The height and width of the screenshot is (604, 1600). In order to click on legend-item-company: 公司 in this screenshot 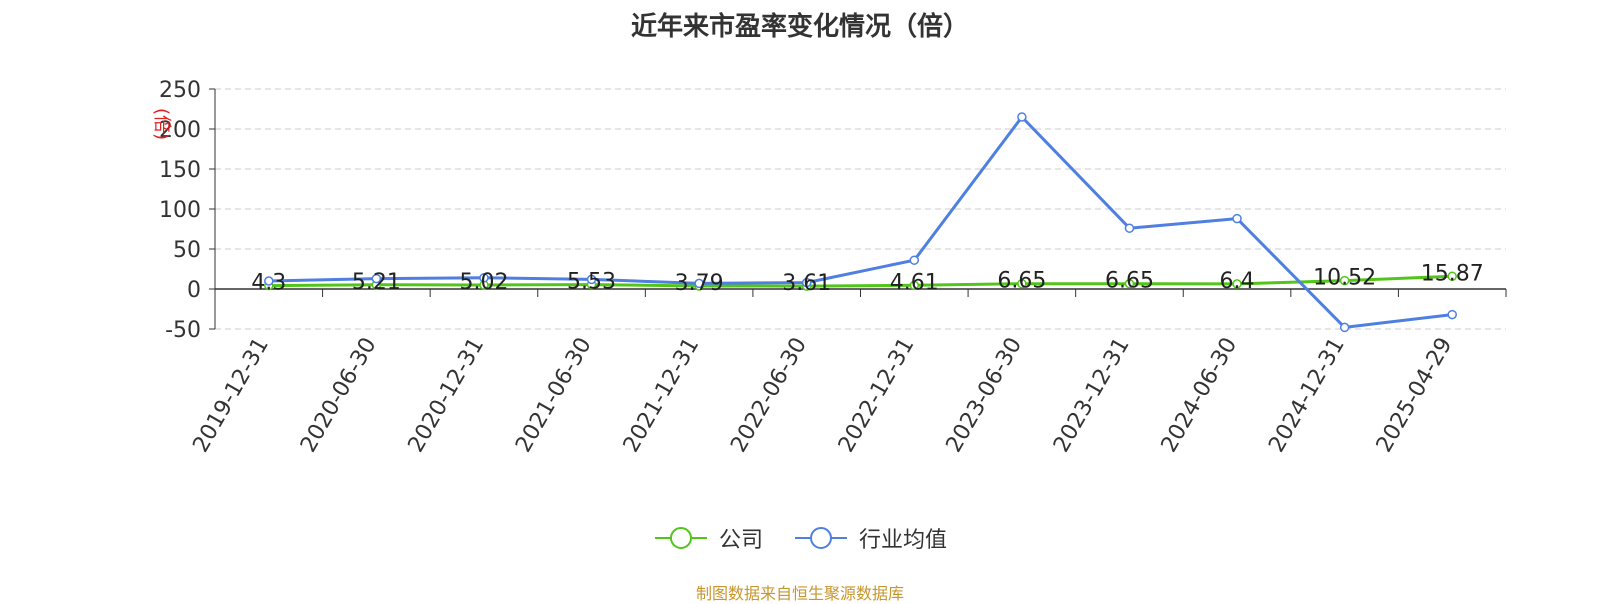, I will do `click(708, 538)`.